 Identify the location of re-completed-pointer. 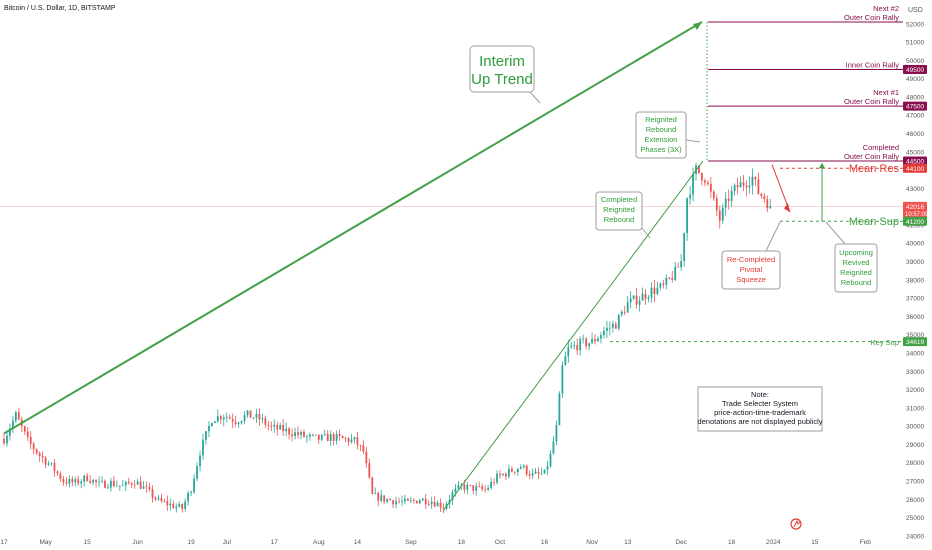
(773, 236).